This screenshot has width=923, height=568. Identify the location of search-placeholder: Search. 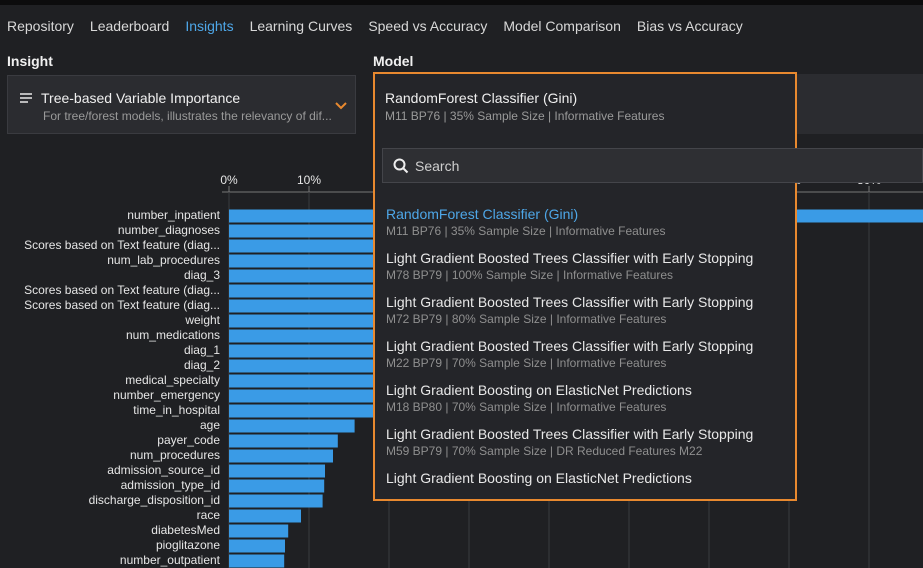
(437, 166).